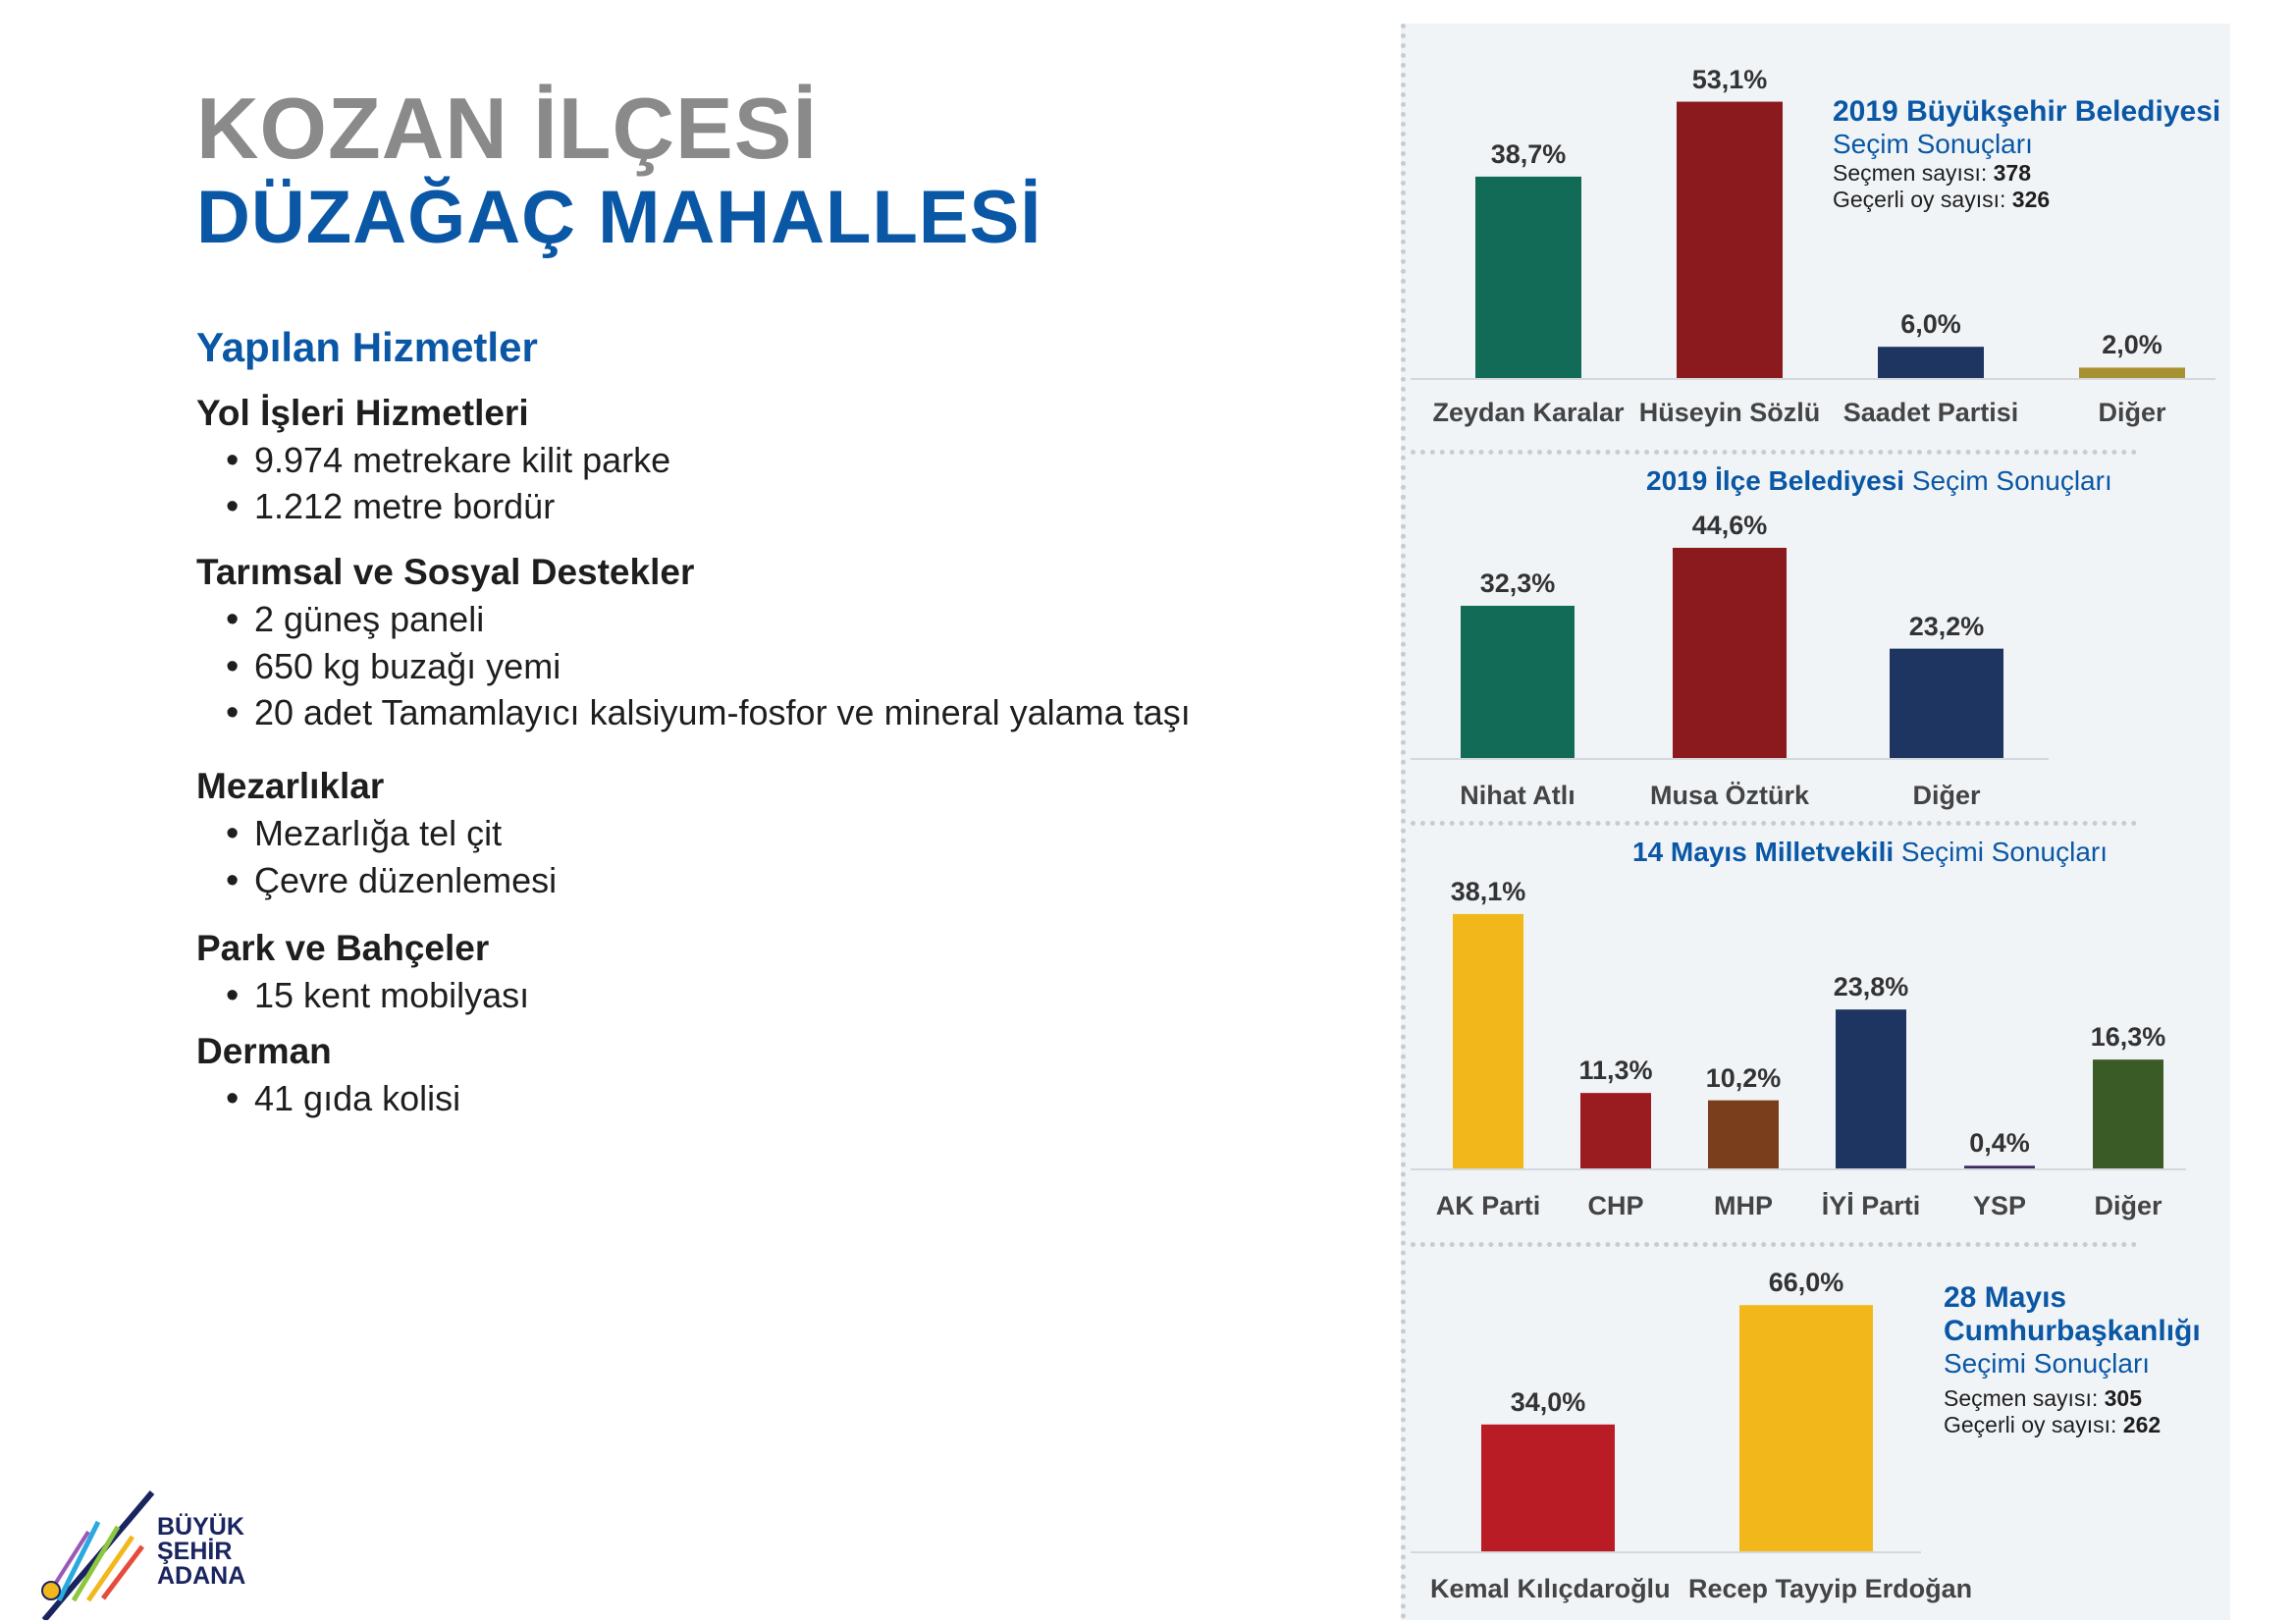  Describe the element at coordinates (1488, 1205) in the screenshot. I see `chart3-category-label: AK Parti` at that location.